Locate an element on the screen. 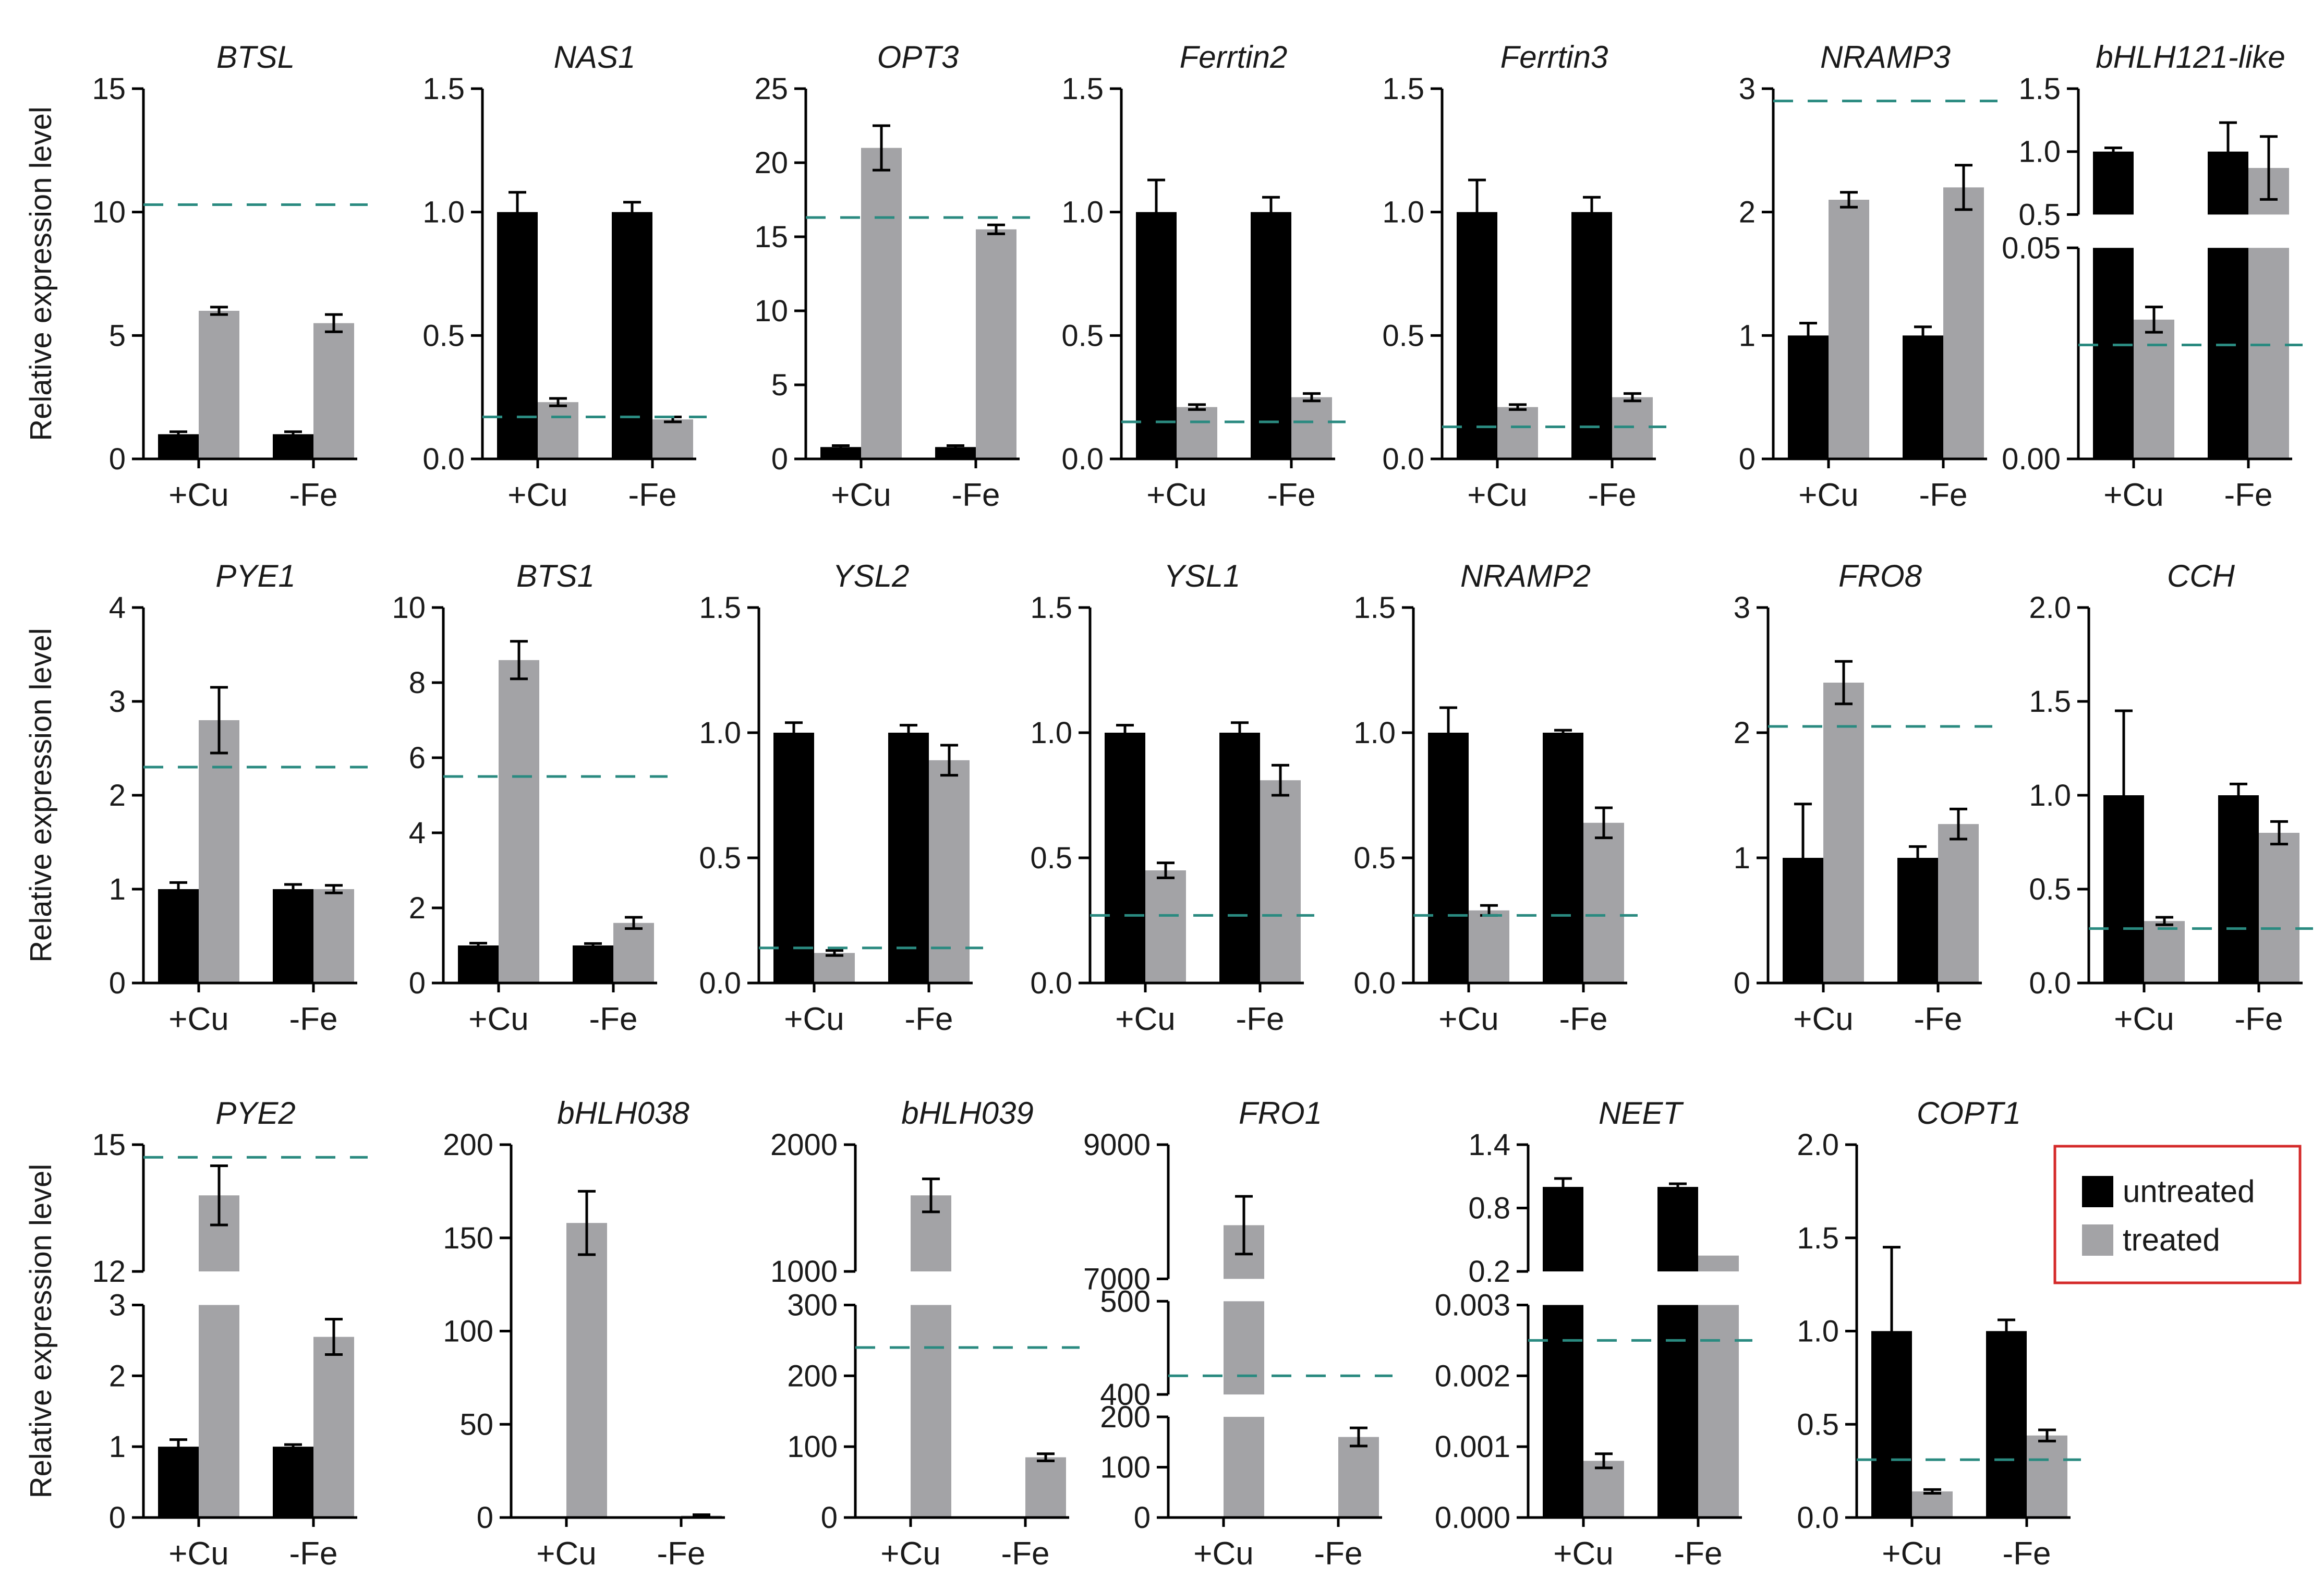 Image resolution: width=2324 pixels, height=1590 pixels. legend-label-treated: treated is located at coordinates (2171, 1239).